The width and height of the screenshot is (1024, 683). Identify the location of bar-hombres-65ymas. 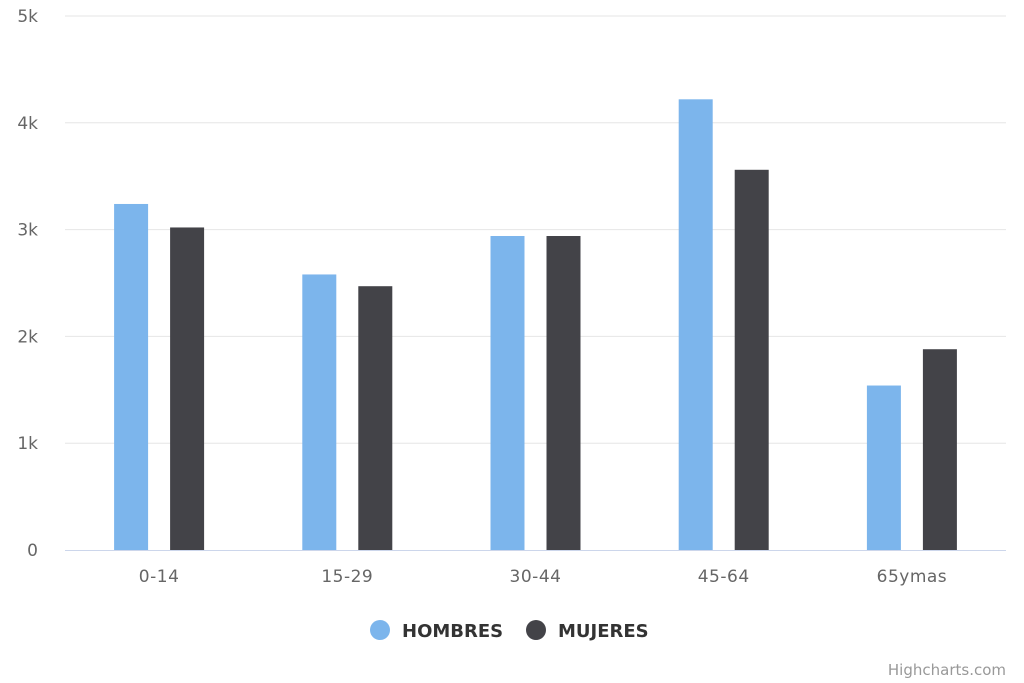
(883, 467).